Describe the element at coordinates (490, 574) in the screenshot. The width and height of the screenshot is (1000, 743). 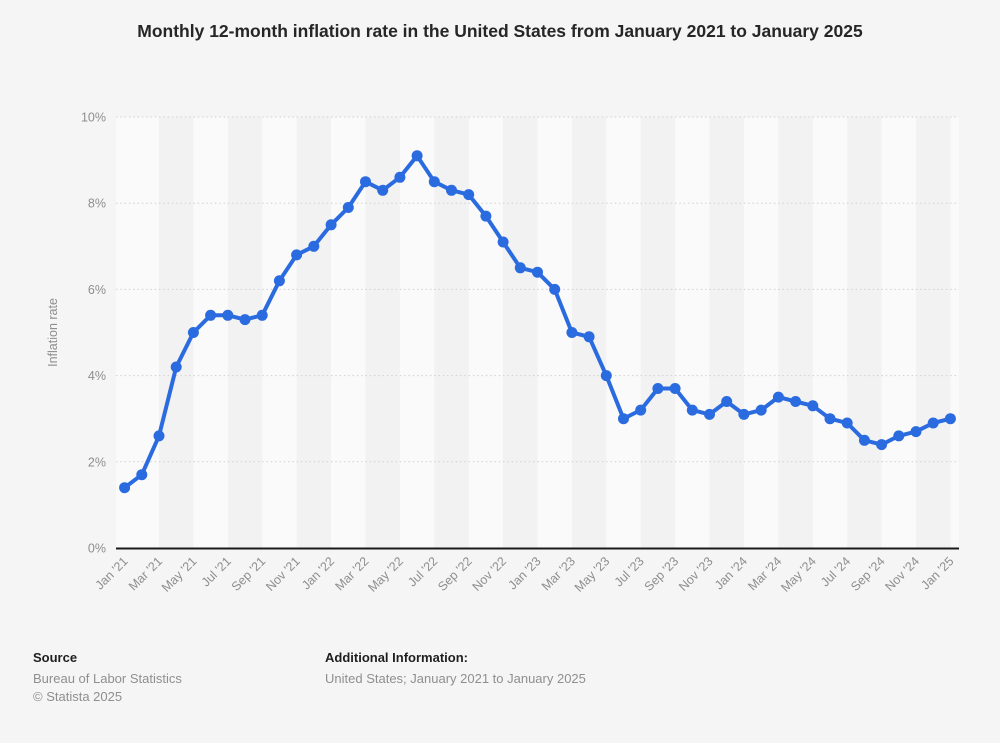
I see `x-tick-label: Nov '22` at that location.